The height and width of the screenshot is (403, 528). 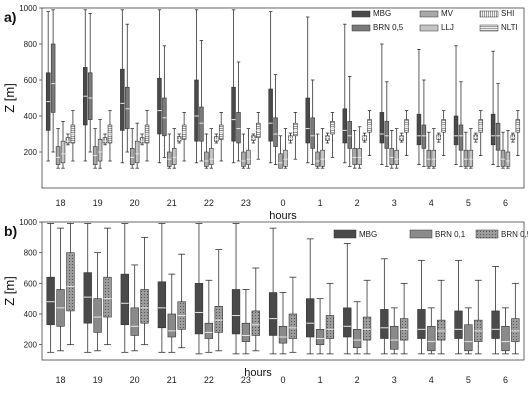 What do you see at coordinates (509, 27) in the screenshot?
I see `legend-label: NLTI` at bounding box center [509, 27].